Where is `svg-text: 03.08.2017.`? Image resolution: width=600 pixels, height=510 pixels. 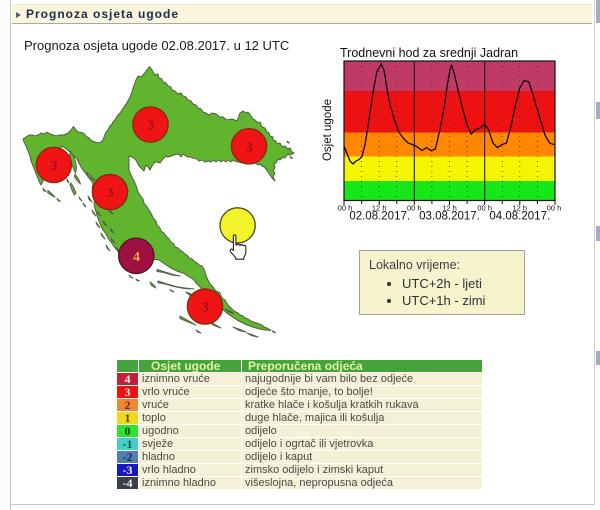
svg-text: 03.08.2017. is located at coordinates (449, 217).